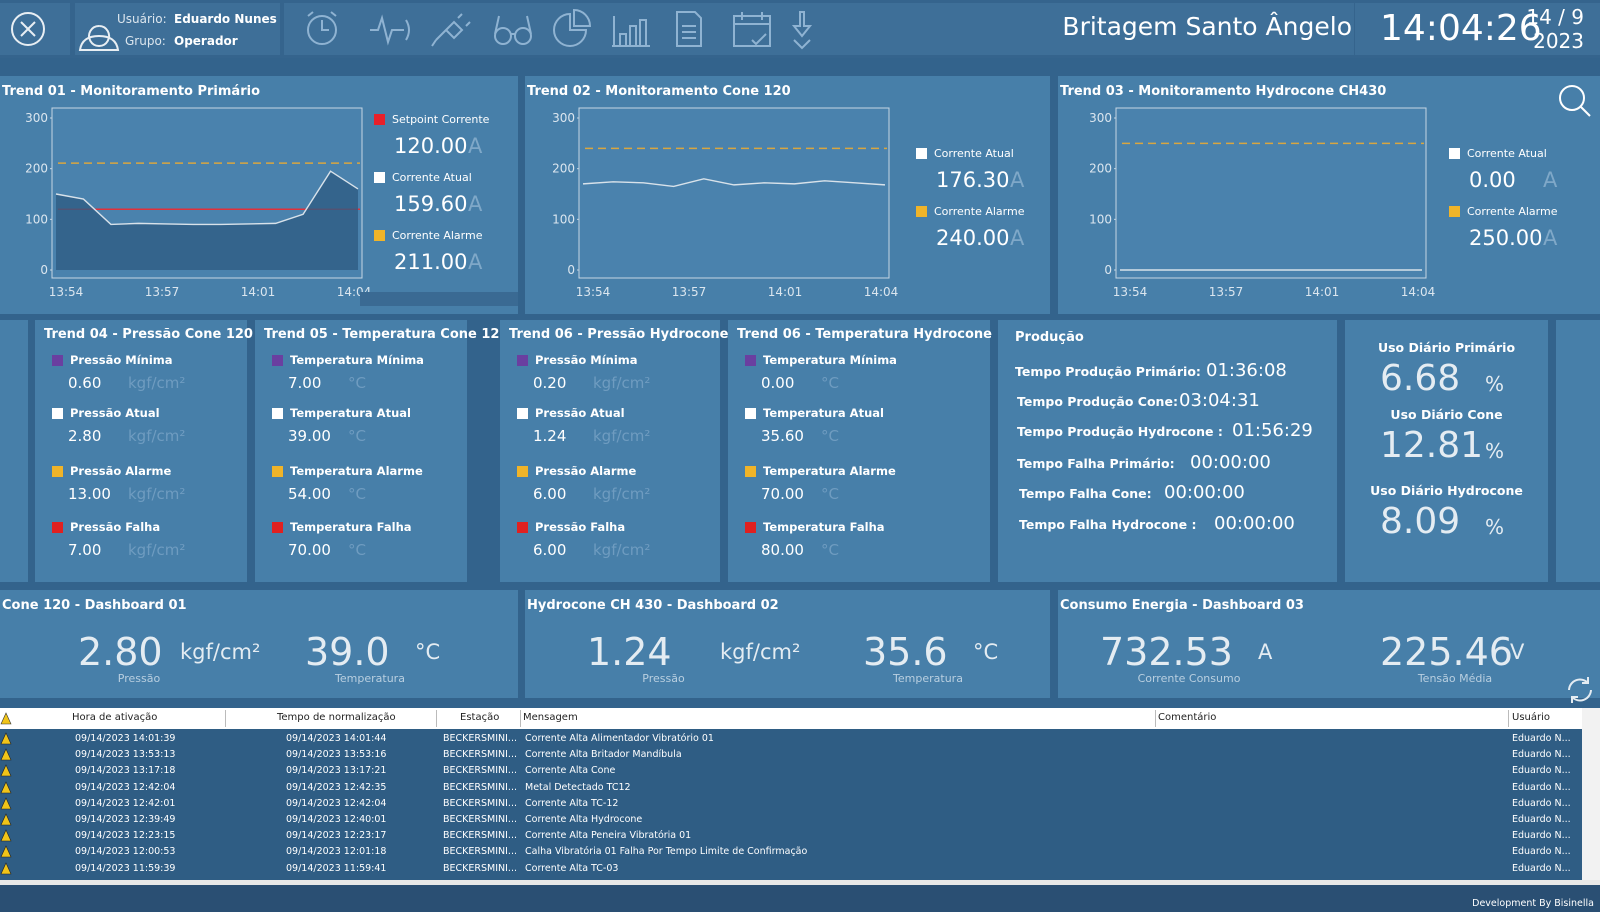 The image size is (1600, 912). I want to click on production-value: 01:56:29, so click(1272, 430).